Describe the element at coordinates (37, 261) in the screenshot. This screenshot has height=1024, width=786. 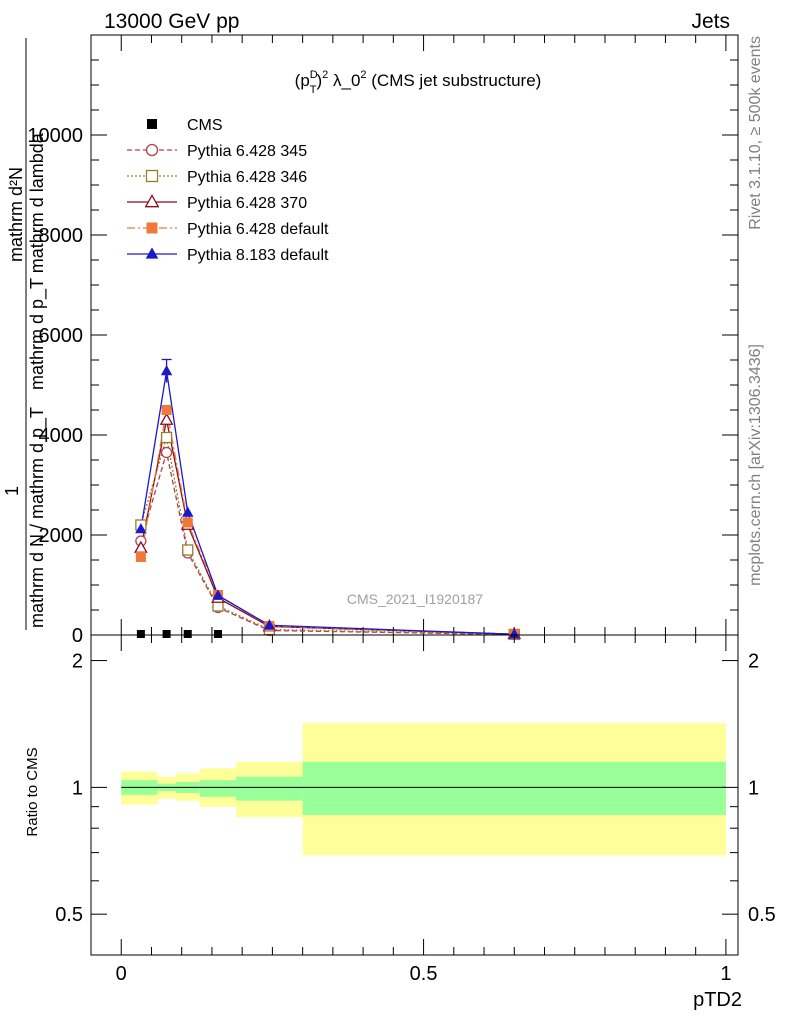
I see `ylabel-denominator: mathrm d p_T mathrm d lambda` at that location.